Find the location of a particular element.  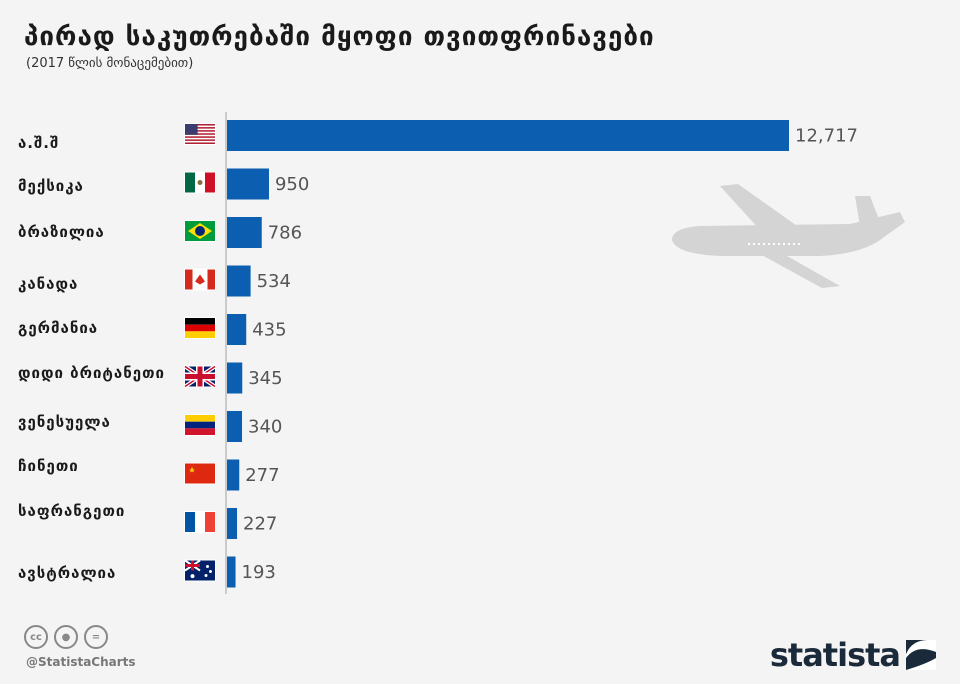

brand-name: statista is located at coordinates (835, 655).